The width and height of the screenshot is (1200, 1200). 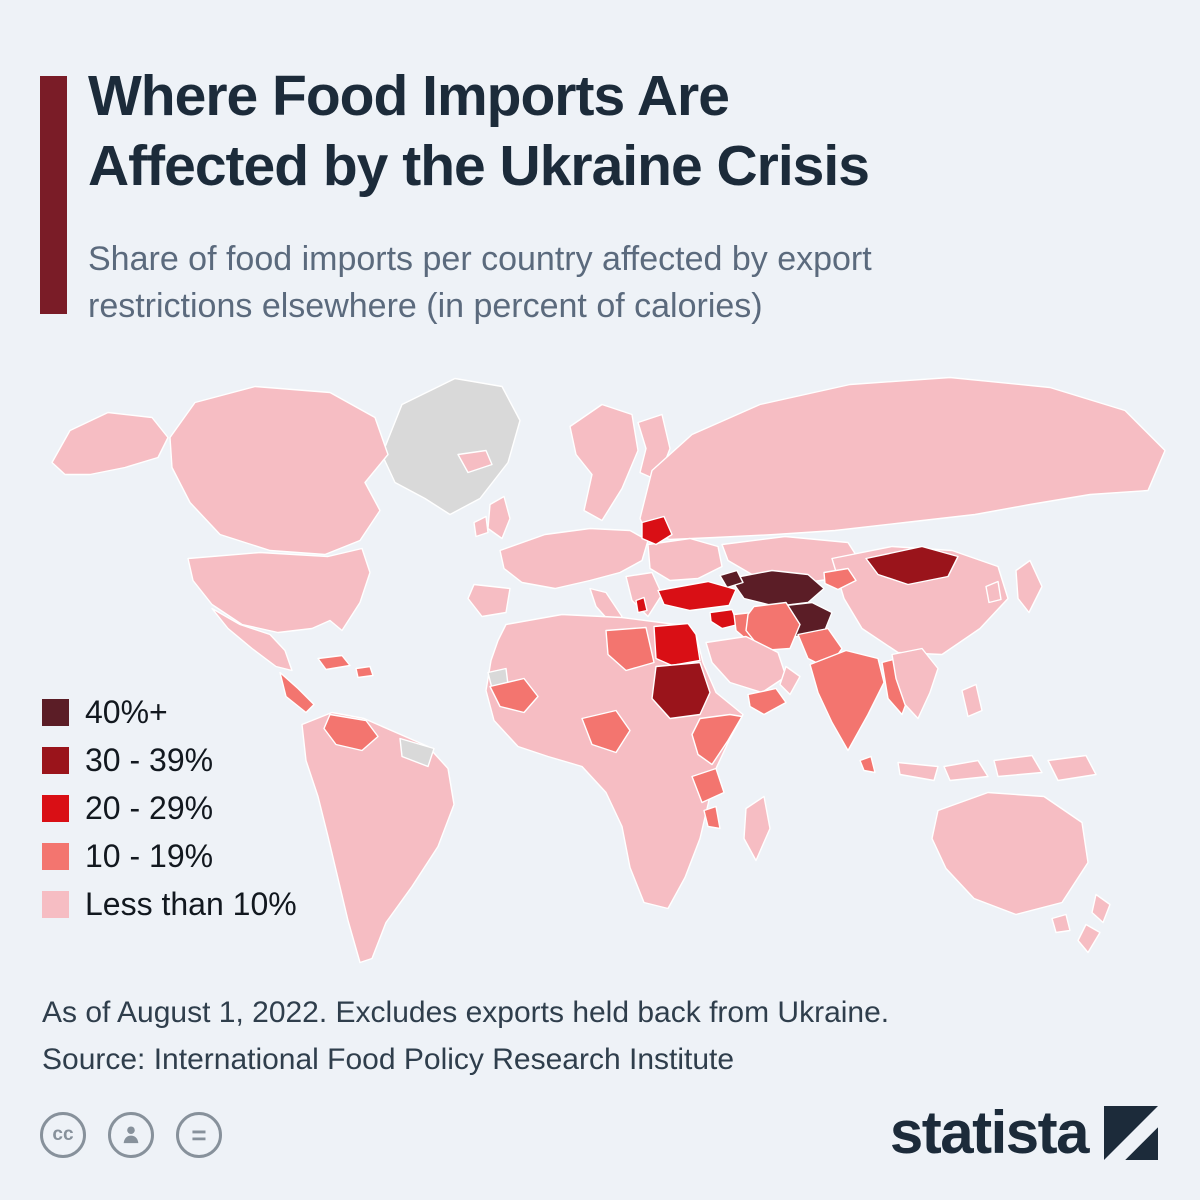 I want to click on legend-item-20-29: 20 - 29%, so click(x=169, y=808).